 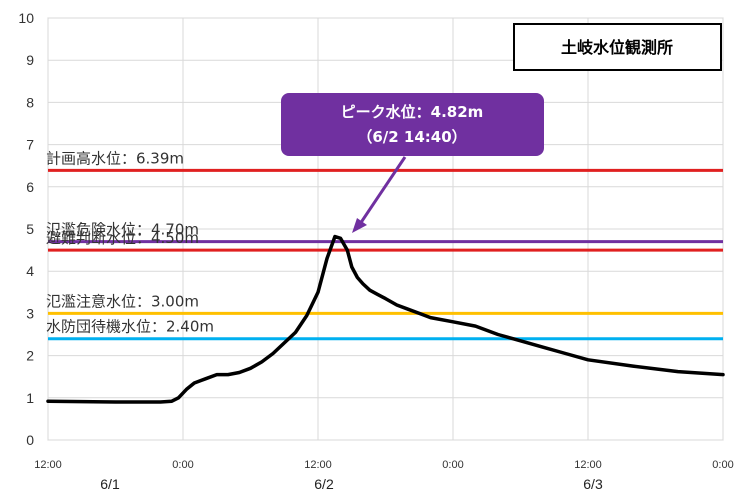 What do you see at coordinates (324, 484) in the screenshot?
I see `date-label: 6/2` at bounding box center [324, 484].